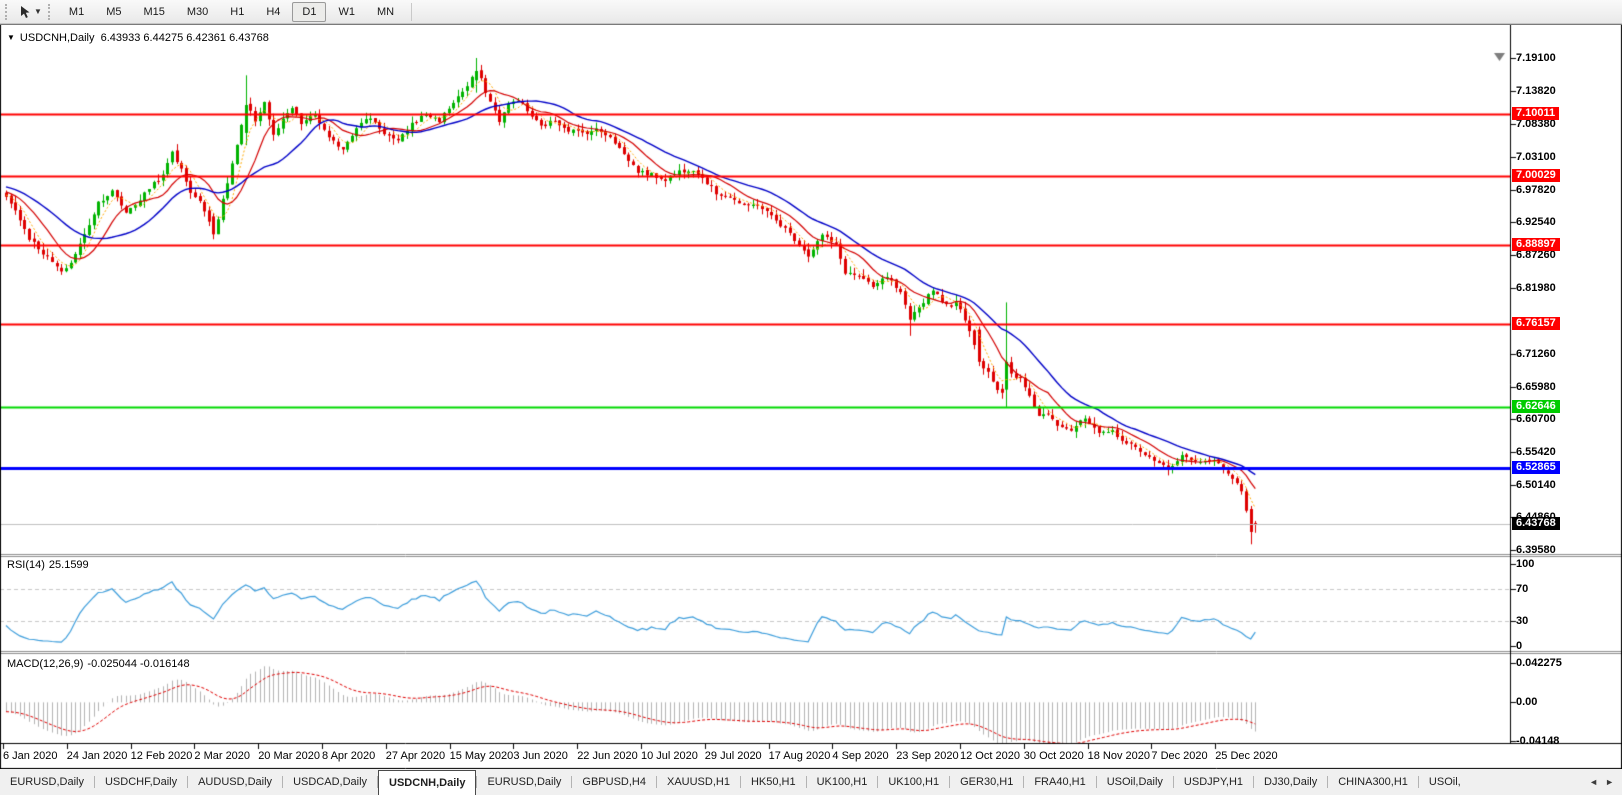  Describe the element at coordinates (1536, 244) in the screenshot. I see `level-price-label: 6.88897` at that location.